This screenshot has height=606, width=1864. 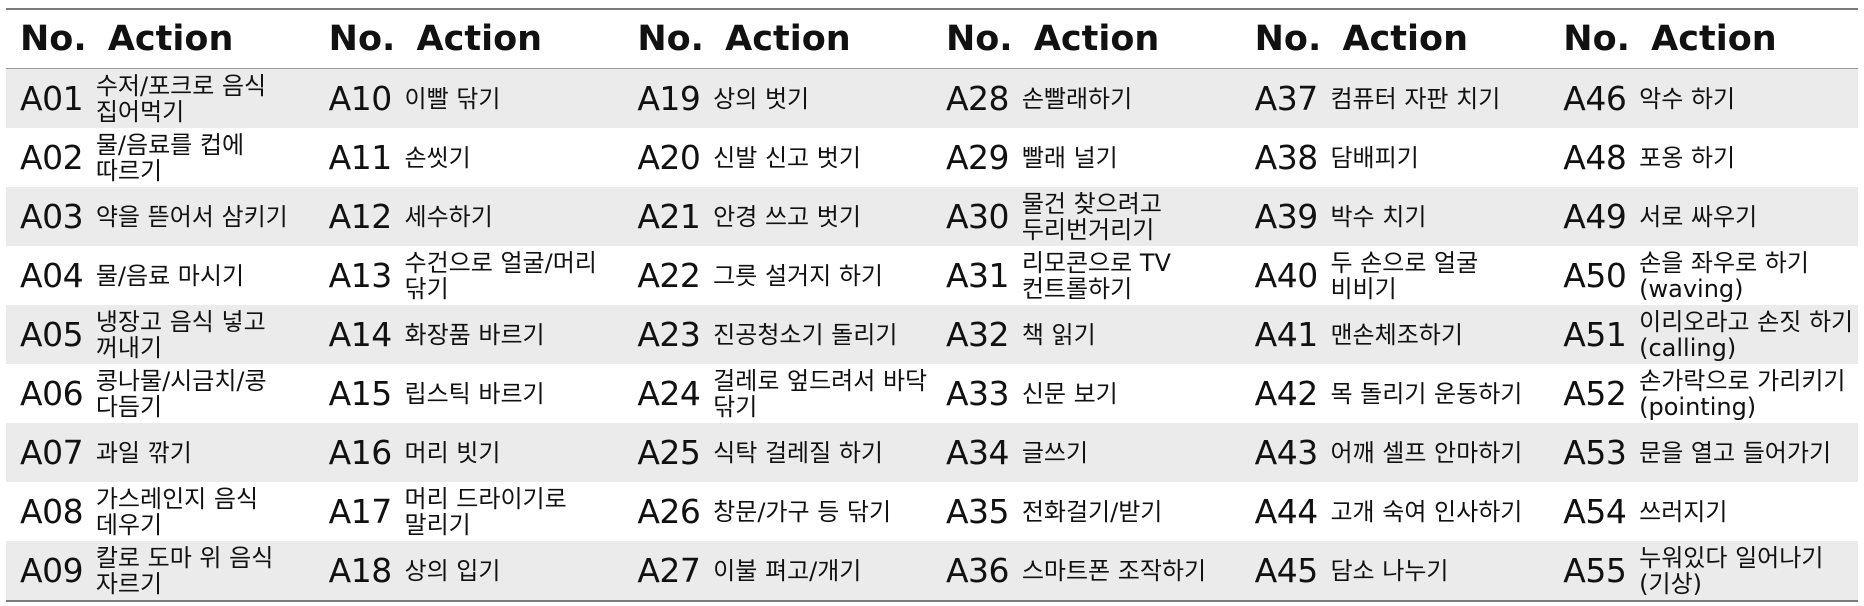 I want to click on action-code: A30, so click(x=975, y=216).